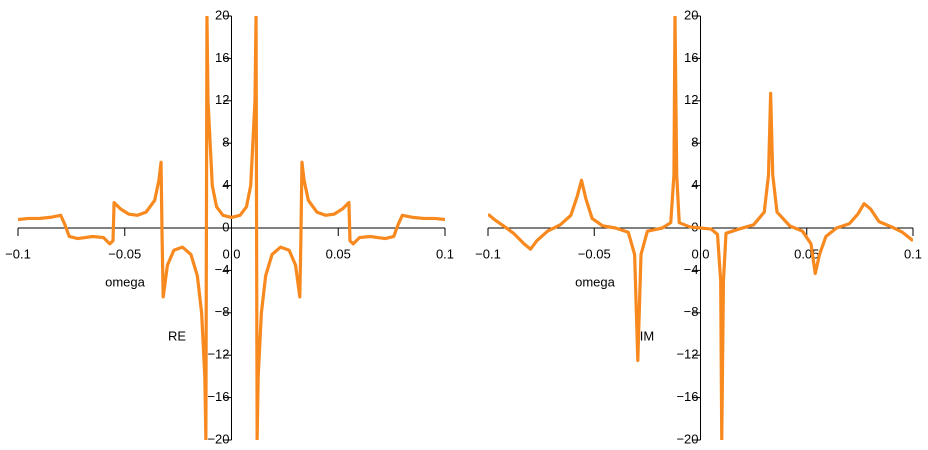 Image resolution: width=928 pixels, height=450 pixels. What do you see at coordinates (647, 335) in the screenshot?
I see `y-axis-label: IM` at bounding box center [647, 335].